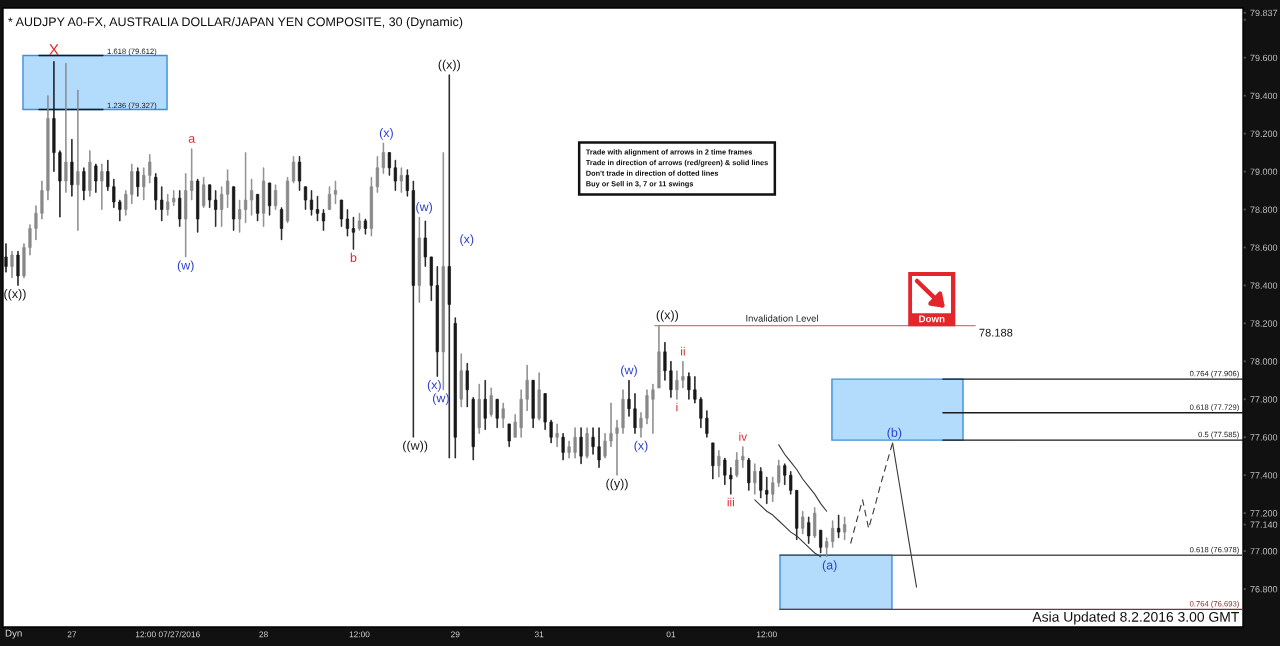 This screenshot has height=646, width=1280. What do you see at coordinates (1264, 285) in the screenshot?
I see `y-tick-label: 78.400` at bounding box center [1264, 285].